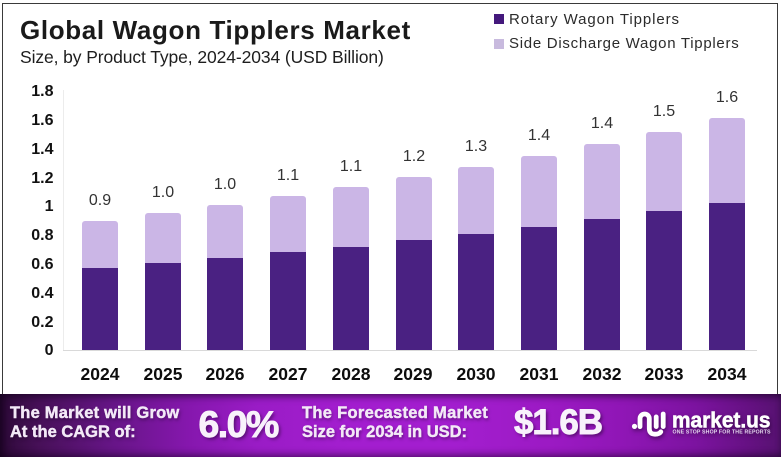 Image resolution: width=781 pixels, height=459 pixels. I want to click on svg-text: market.us, so click(721, 420).